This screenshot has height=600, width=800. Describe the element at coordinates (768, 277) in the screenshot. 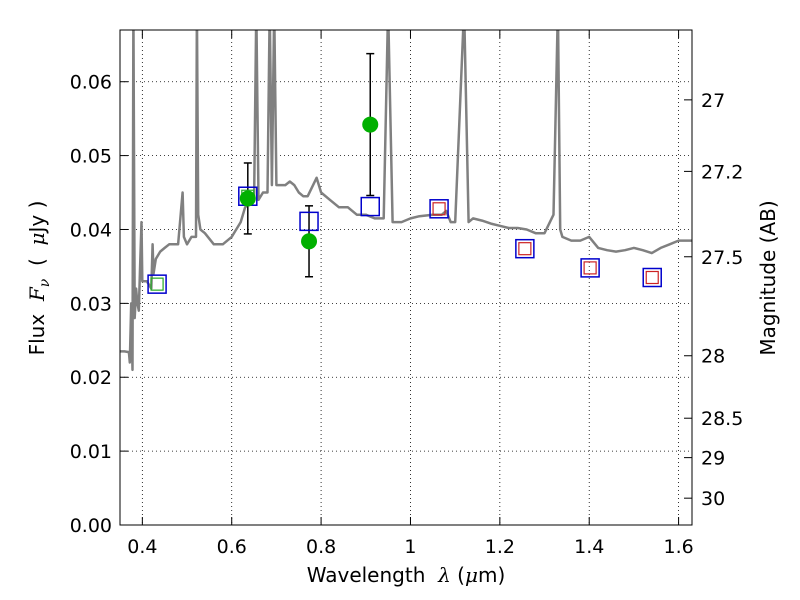

I see `y2-axis-label: Magnitude (AB)` at that location.